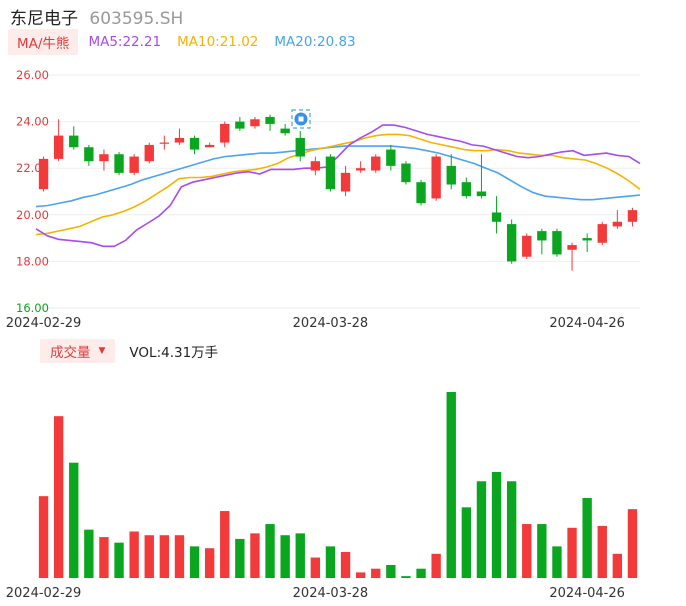 Image resolution: width=686 pixels, height=606 pixels. I want to click on ma20-label: MA20:20.83, so click(315, 42).